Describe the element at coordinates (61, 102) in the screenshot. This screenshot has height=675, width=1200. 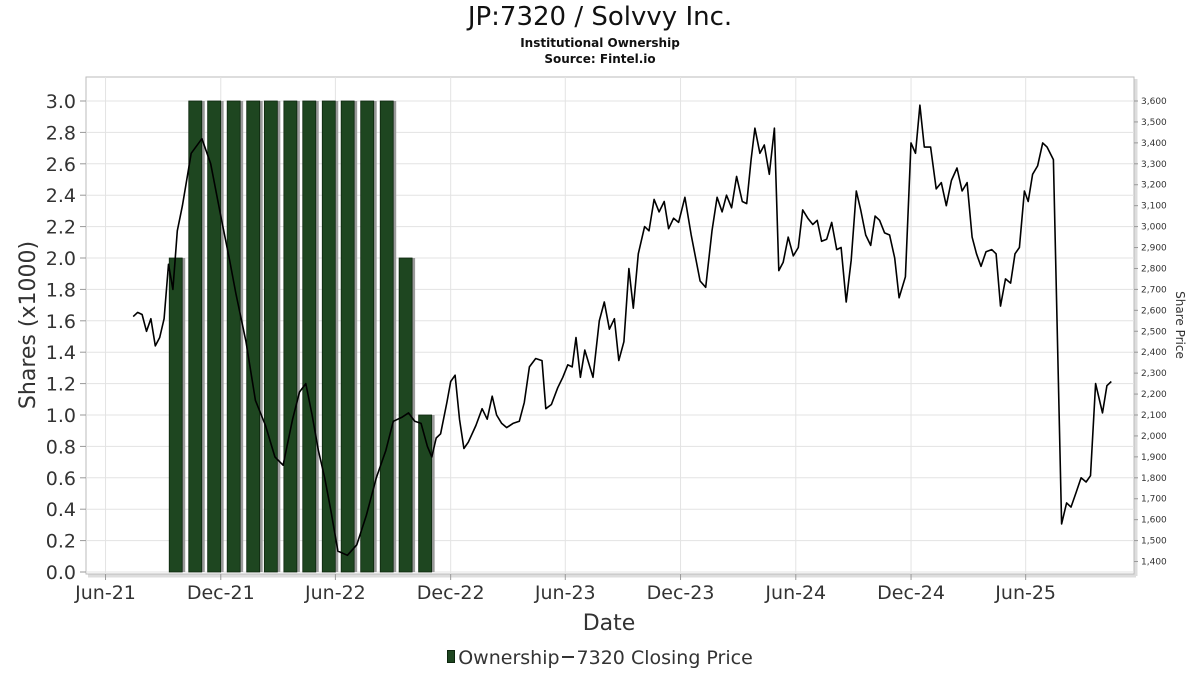
I see `y-tick-label: 3.0` at that location.